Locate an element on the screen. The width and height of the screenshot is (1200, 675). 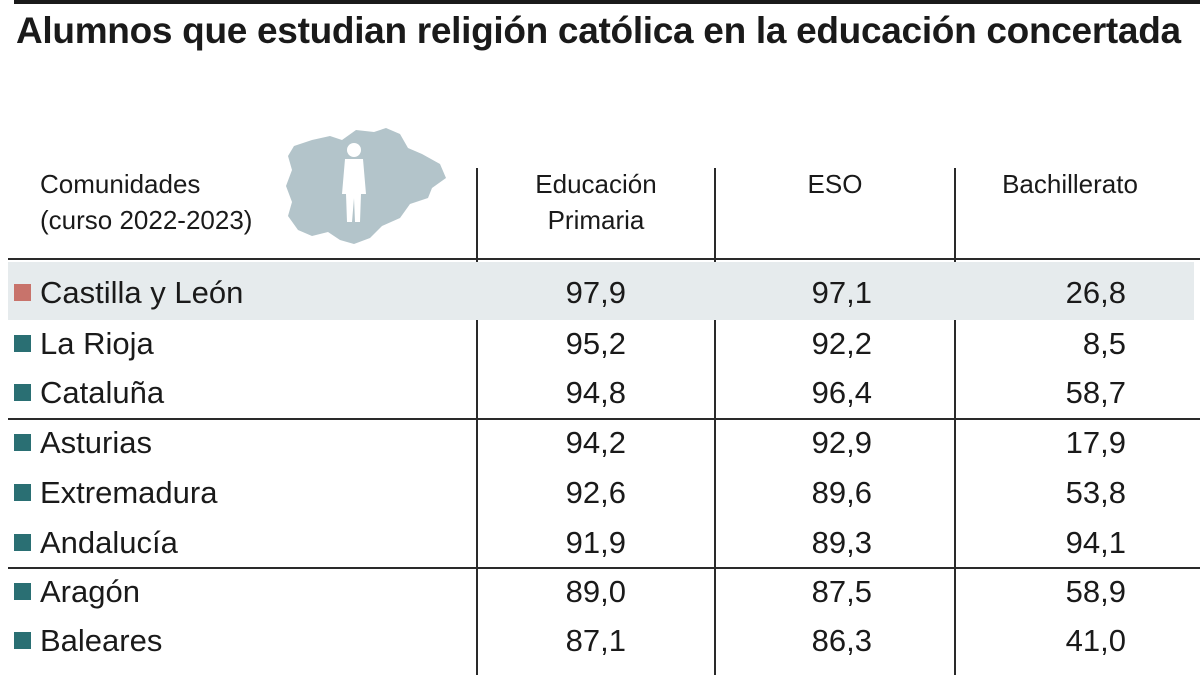
value-bachillerato: 94,1 is located at coordinates (1095, 542).